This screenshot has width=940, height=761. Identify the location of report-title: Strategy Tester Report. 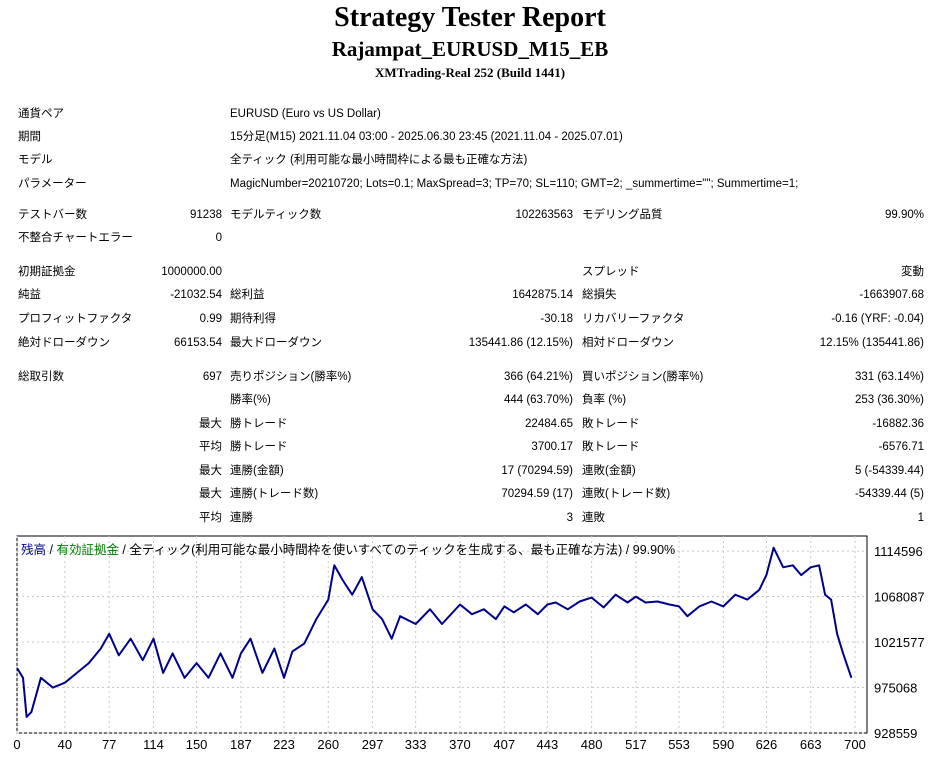
(470, 17).